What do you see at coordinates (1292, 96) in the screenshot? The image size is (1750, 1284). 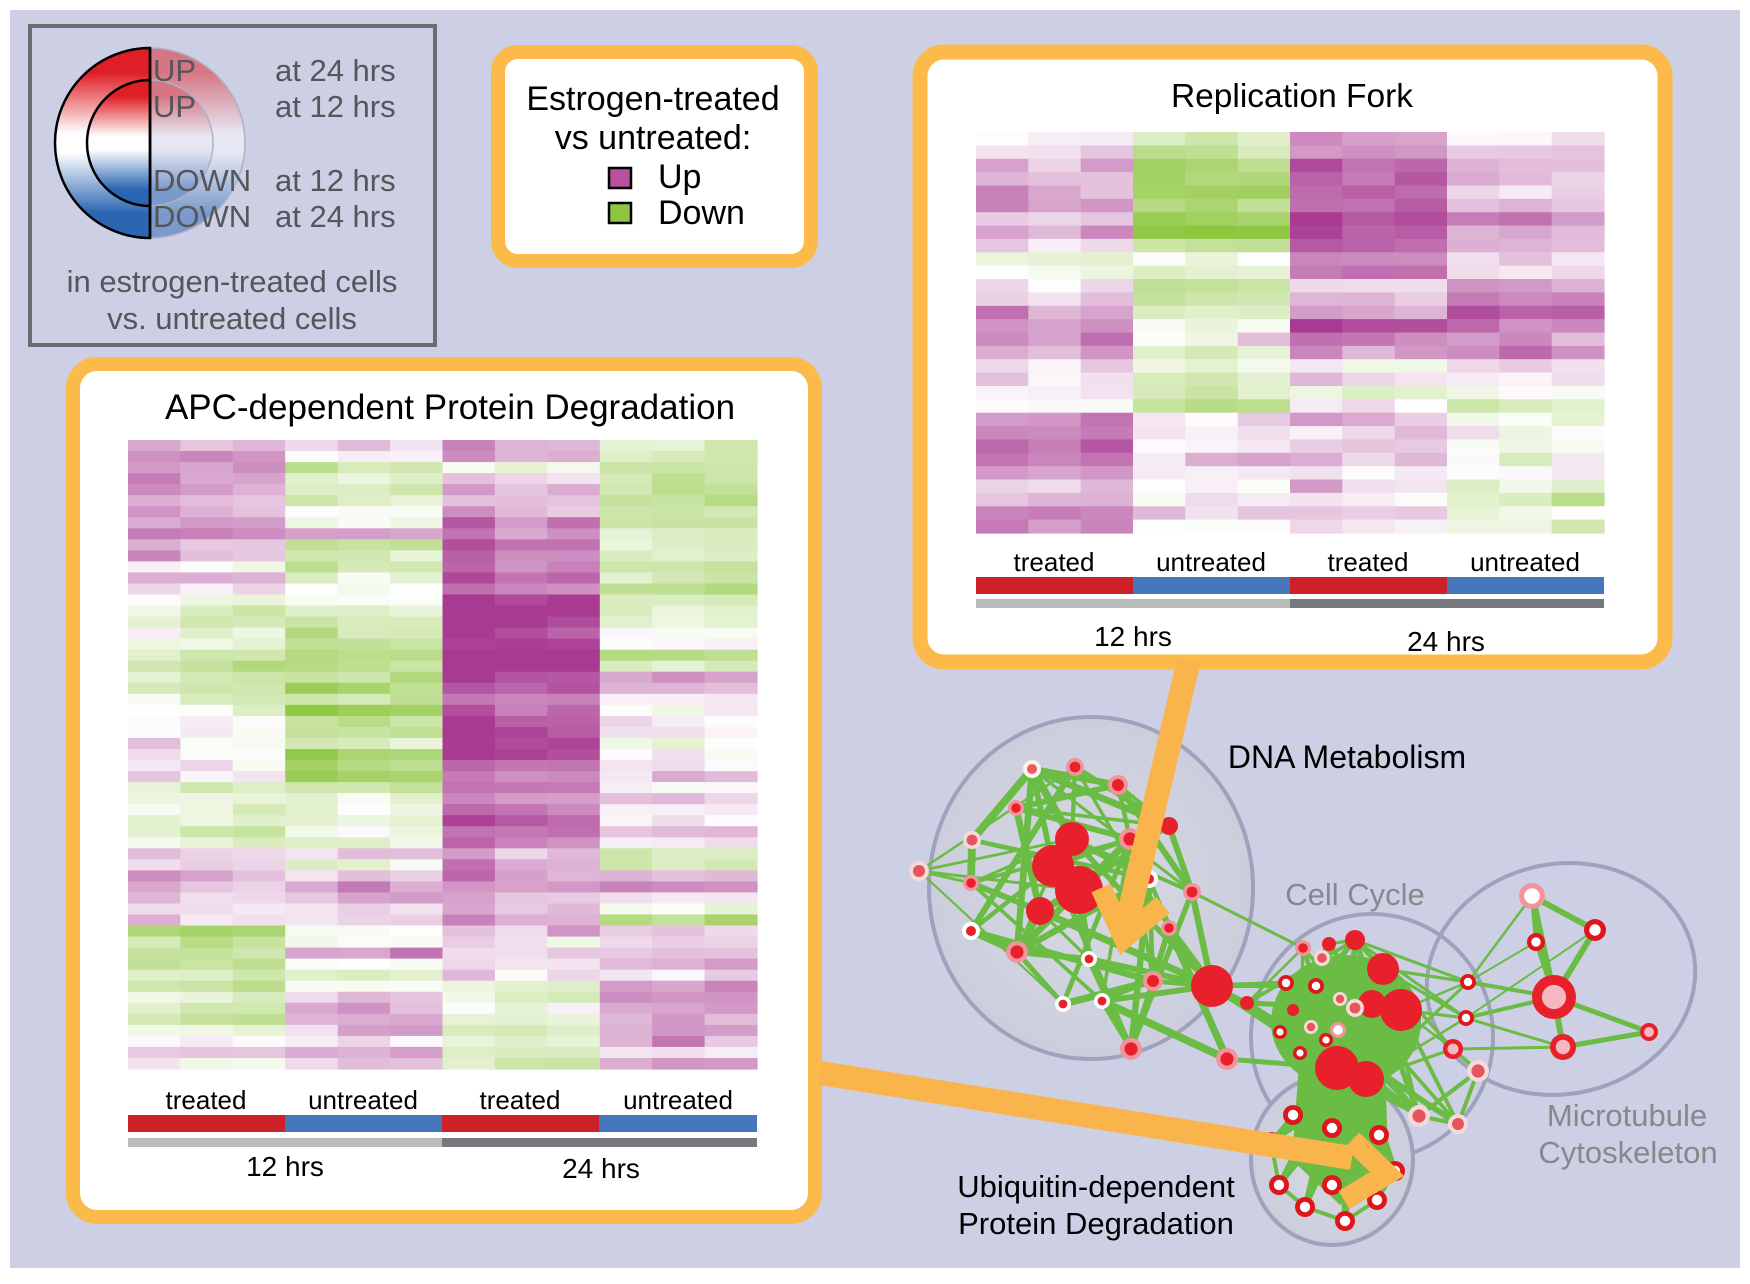 I see `svg-text: Replication Fork` at bounding box center [1292, 96].